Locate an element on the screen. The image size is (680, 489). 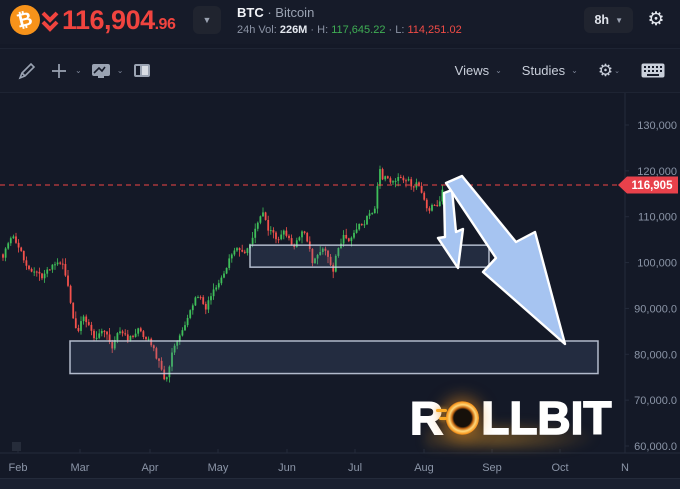
watermark-text-llbit: LLBIT is located at coordinates (546, 418).